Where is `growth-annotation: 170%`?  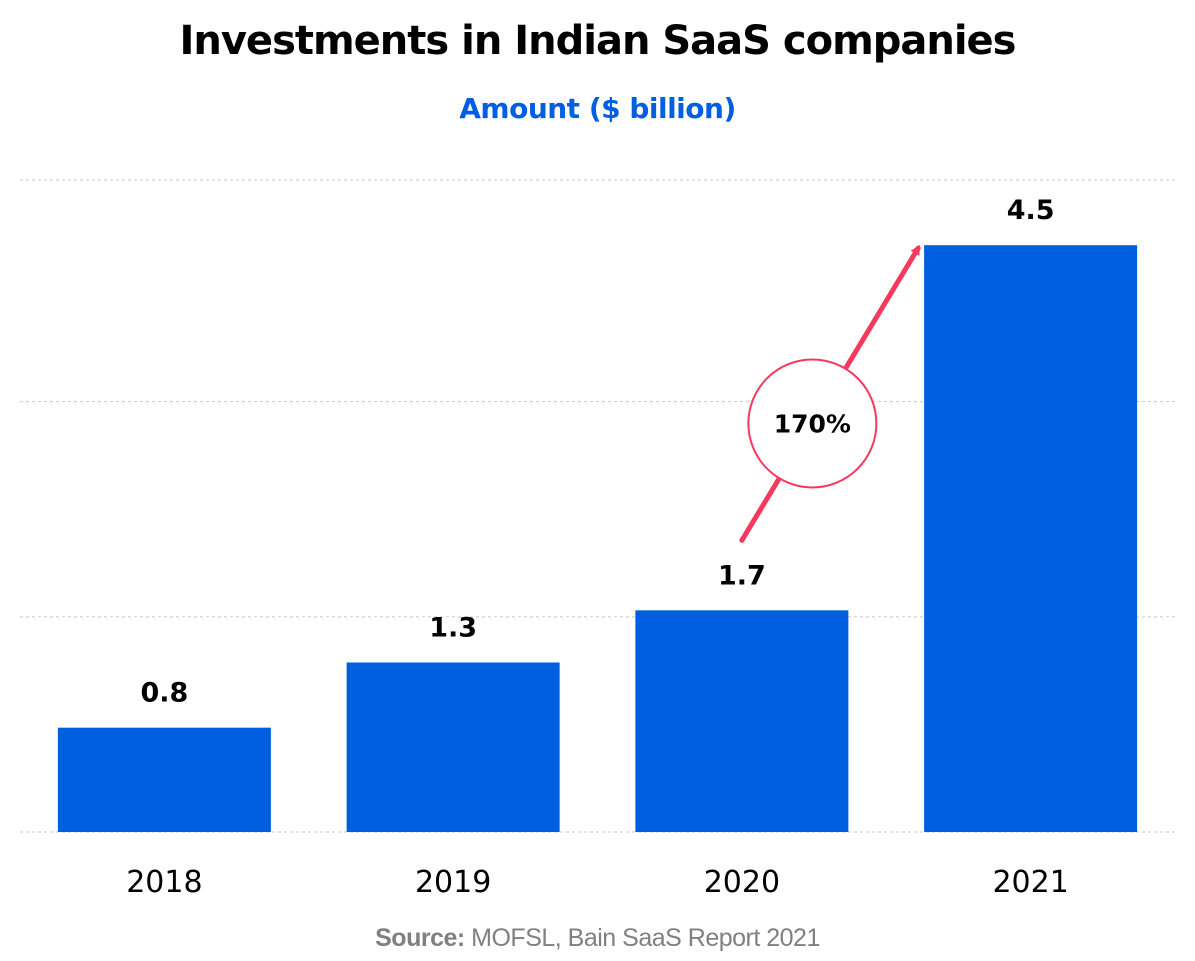
growth-annotation: 170% is located at coordinates (830, 393).